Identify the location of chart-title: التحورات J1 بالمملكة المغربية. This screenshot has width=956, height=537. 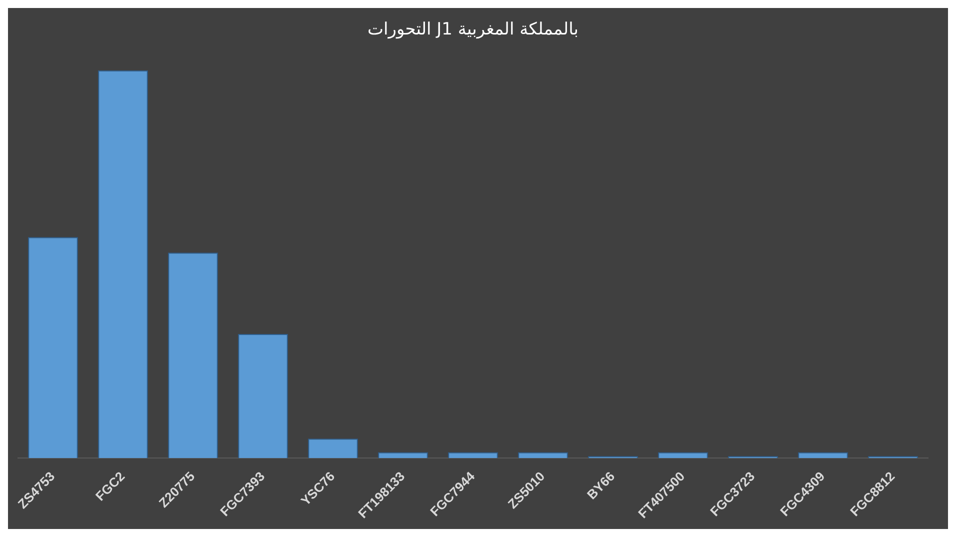
(473, 30).